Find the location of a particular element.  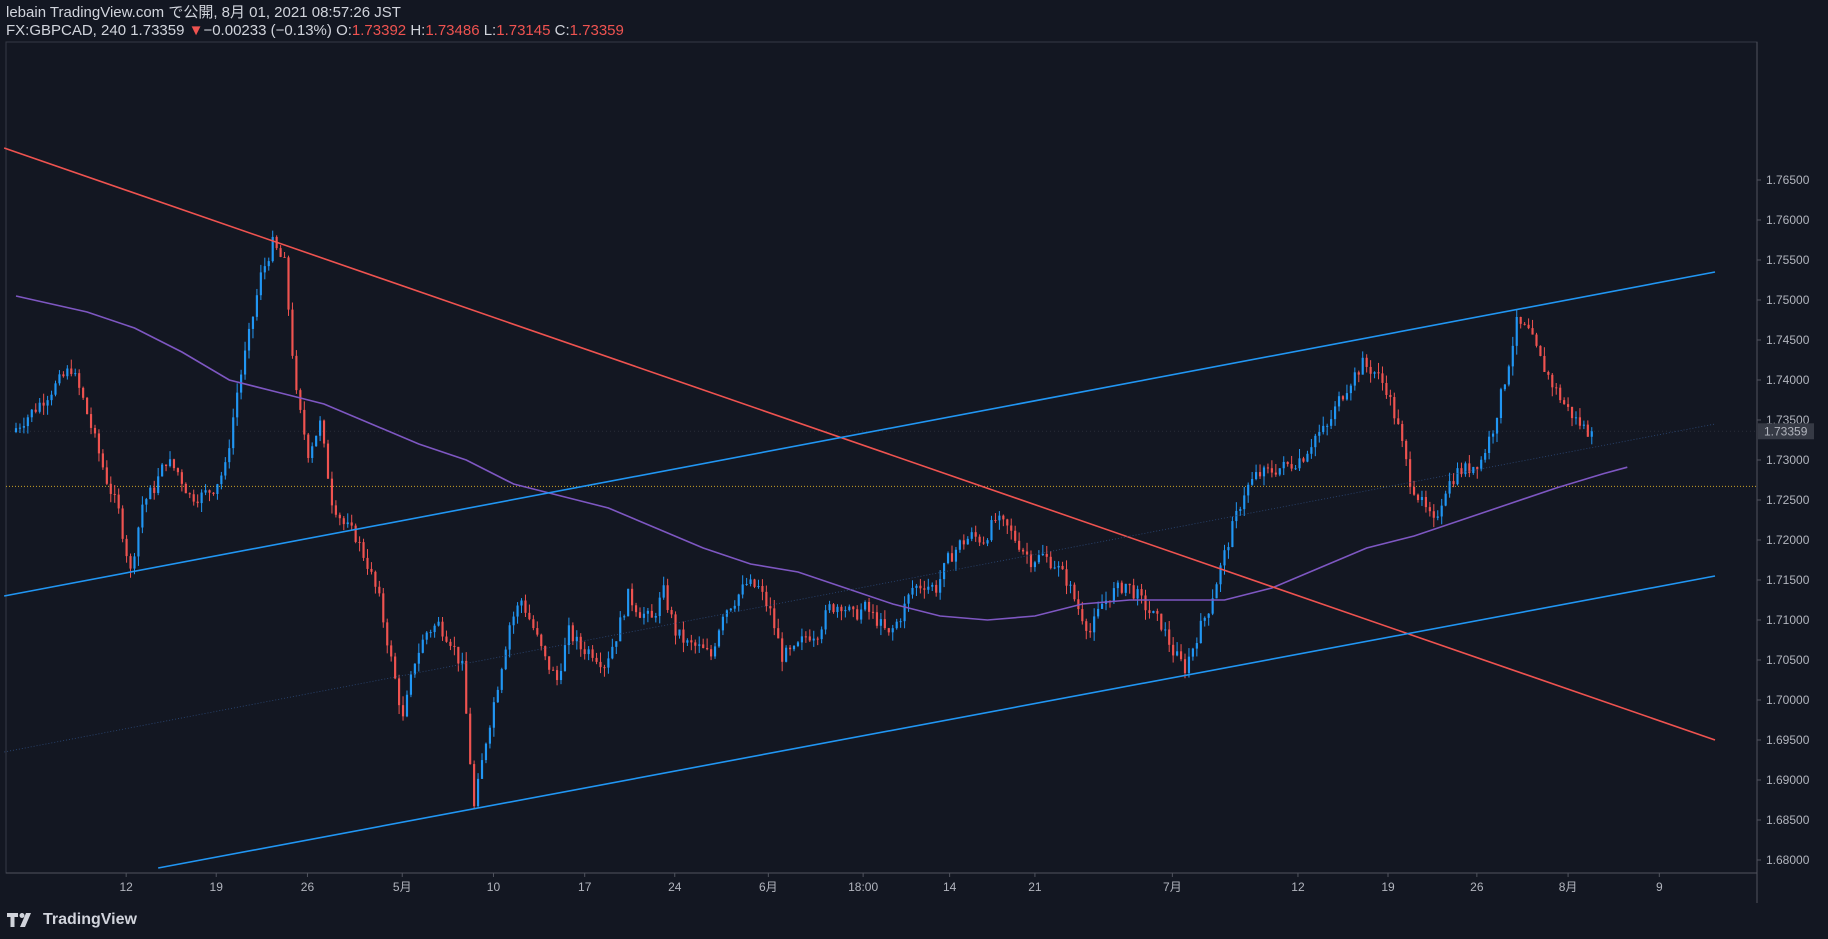

y-tick-label: 1.73000 is located at coordinates (1788, 460).